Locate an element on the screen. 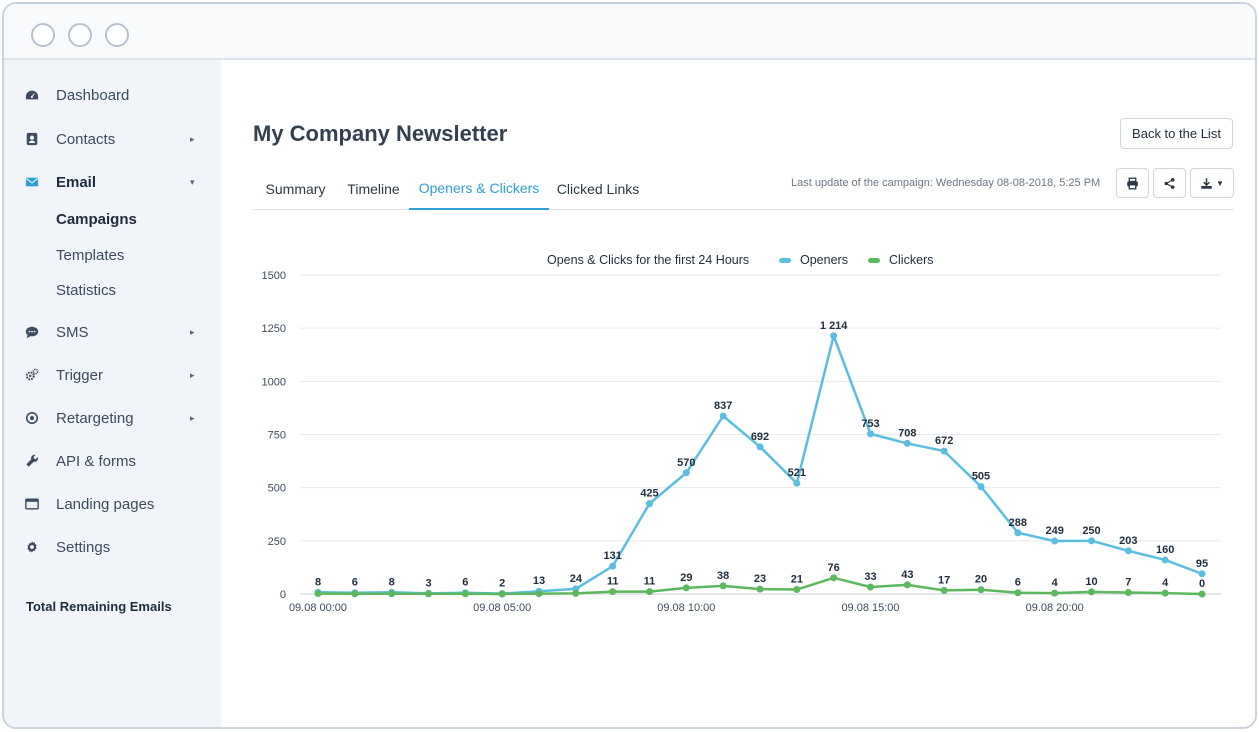 The width and height of the screenshot is (1259, 732). share-button is located at coordinates (1169, 183).